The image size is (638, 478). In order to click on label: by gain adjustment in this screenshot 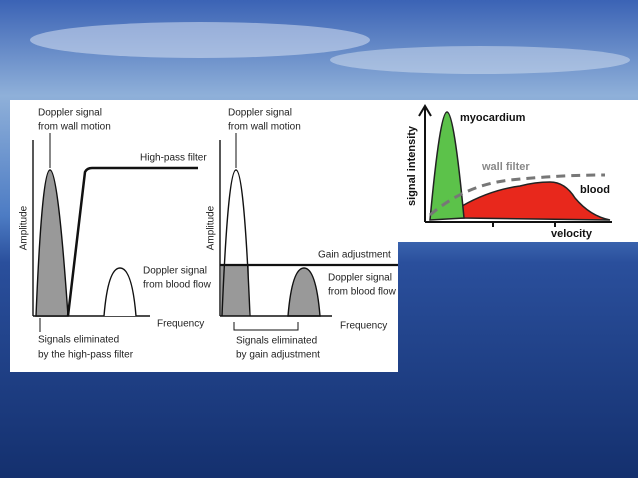, I will do `click(278, 355)`.